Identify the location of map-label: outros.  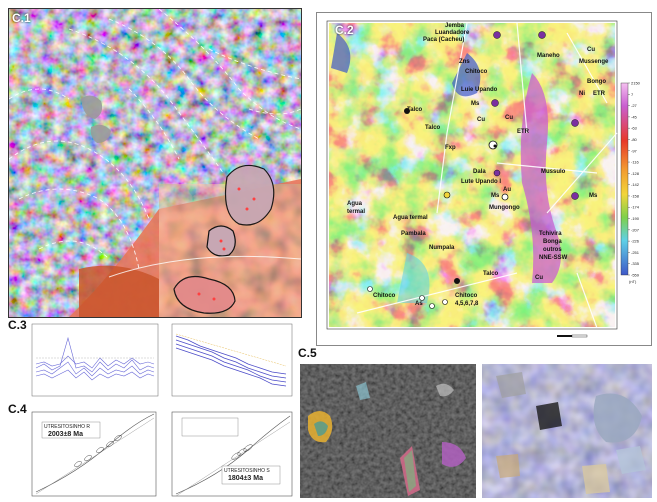
(552, 250).